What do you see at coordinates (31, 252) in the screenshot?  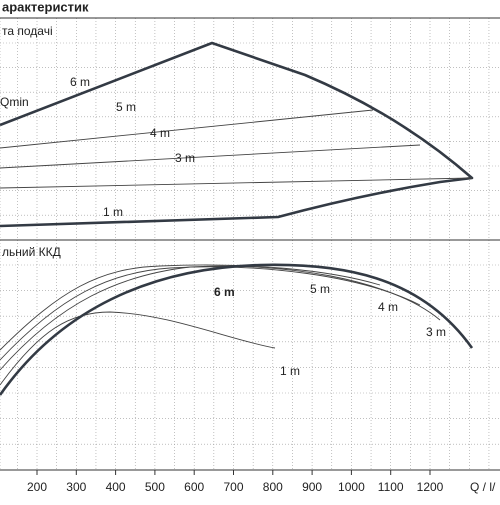 I see `panel-title: льний ККД` at bounding box center [31, 252].